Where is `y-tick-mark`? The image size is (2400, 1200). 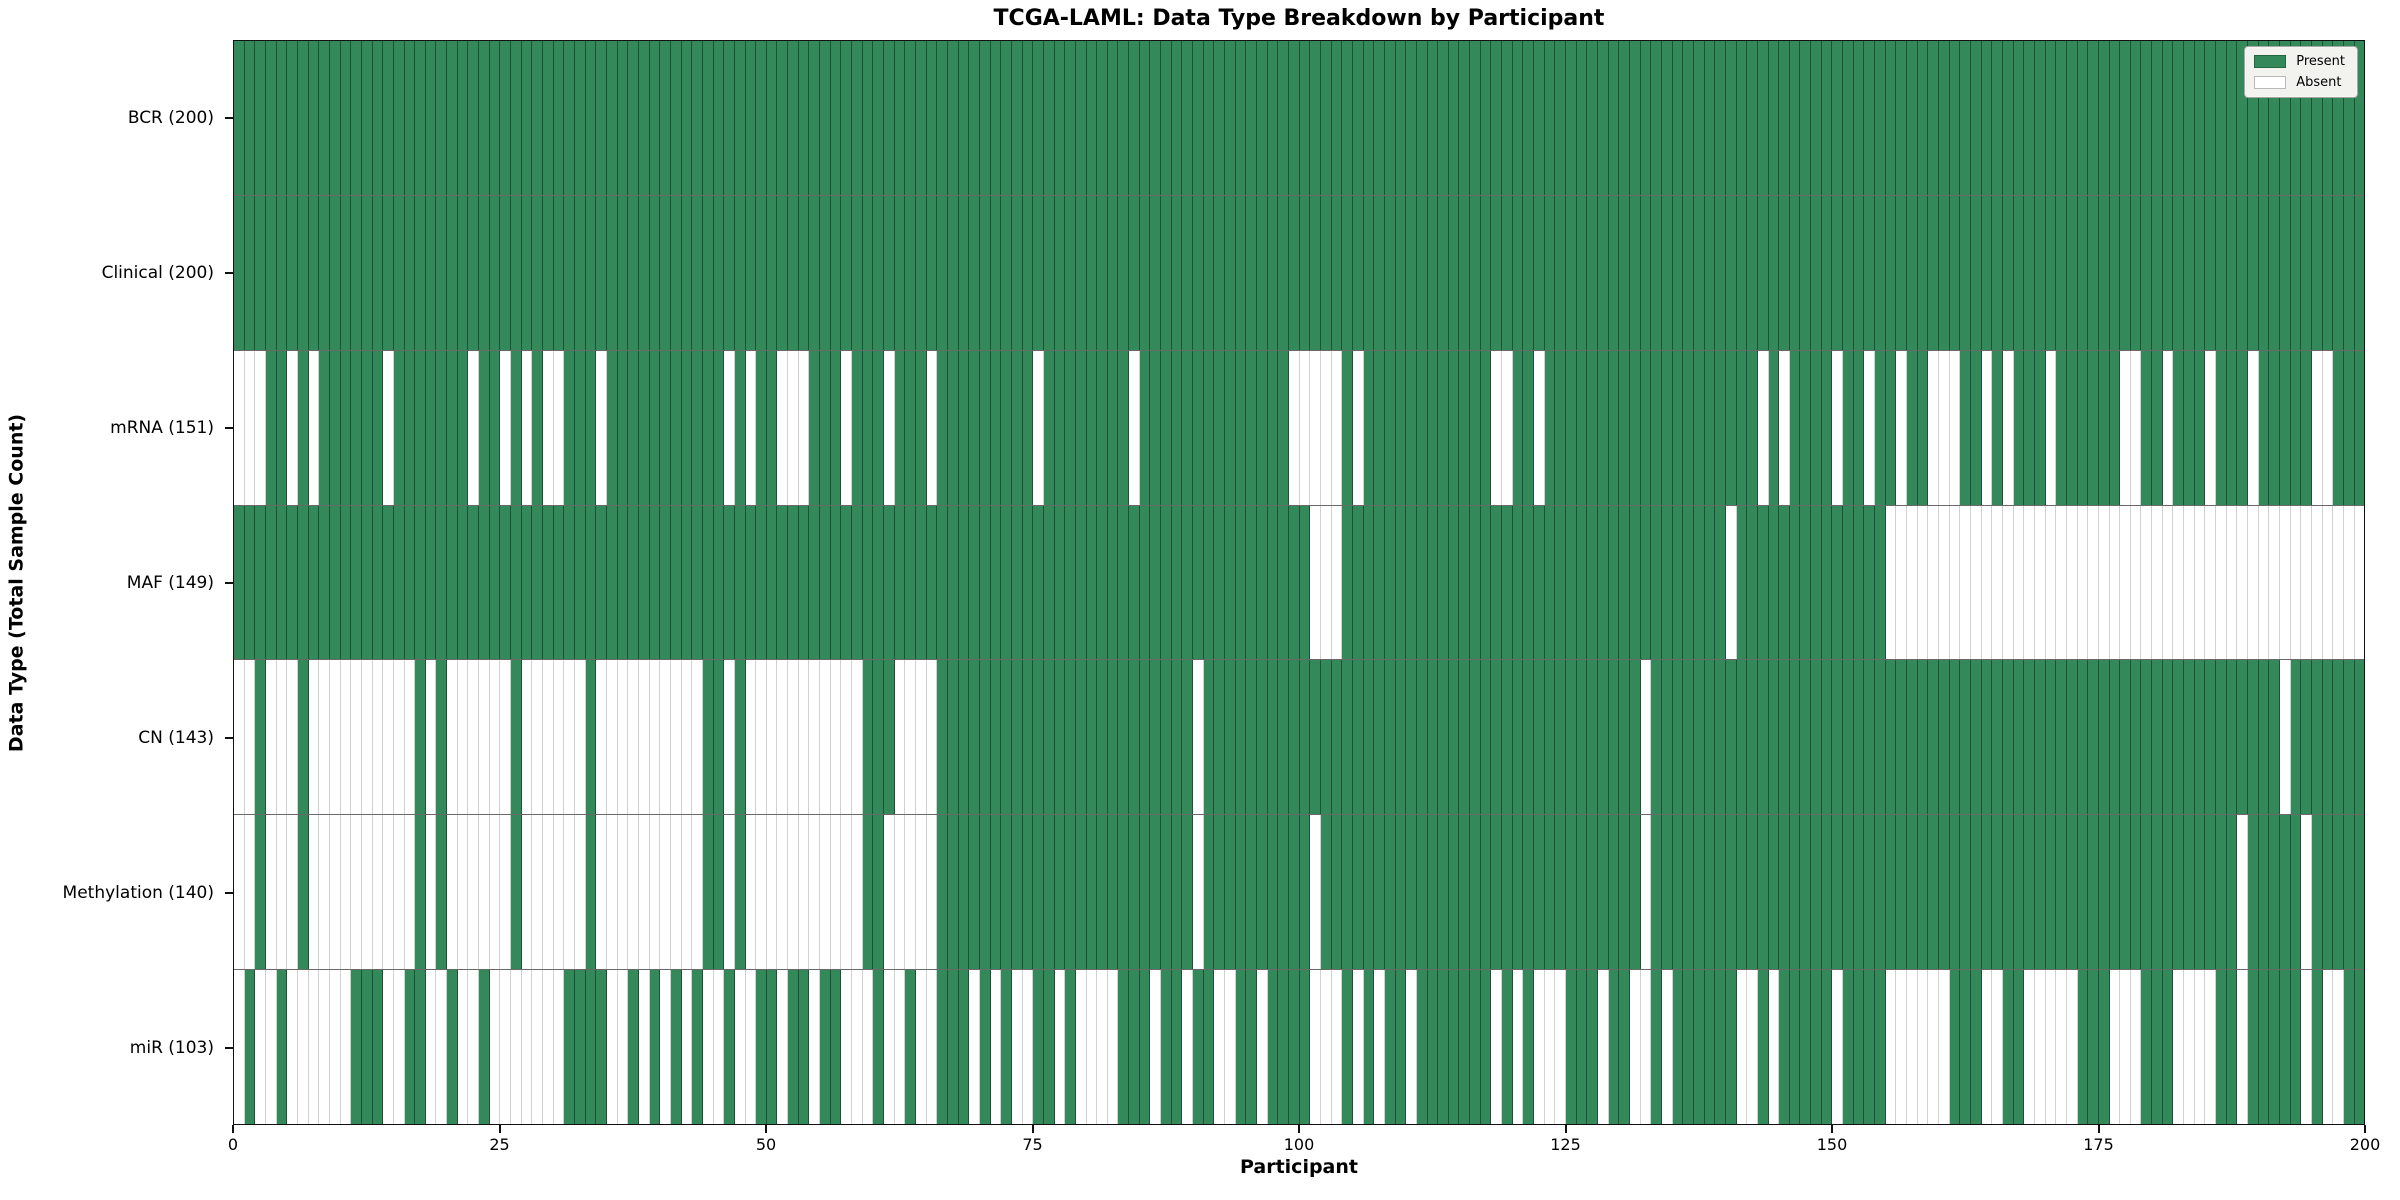 y-tick-mark is located at coordinates (229, 737).